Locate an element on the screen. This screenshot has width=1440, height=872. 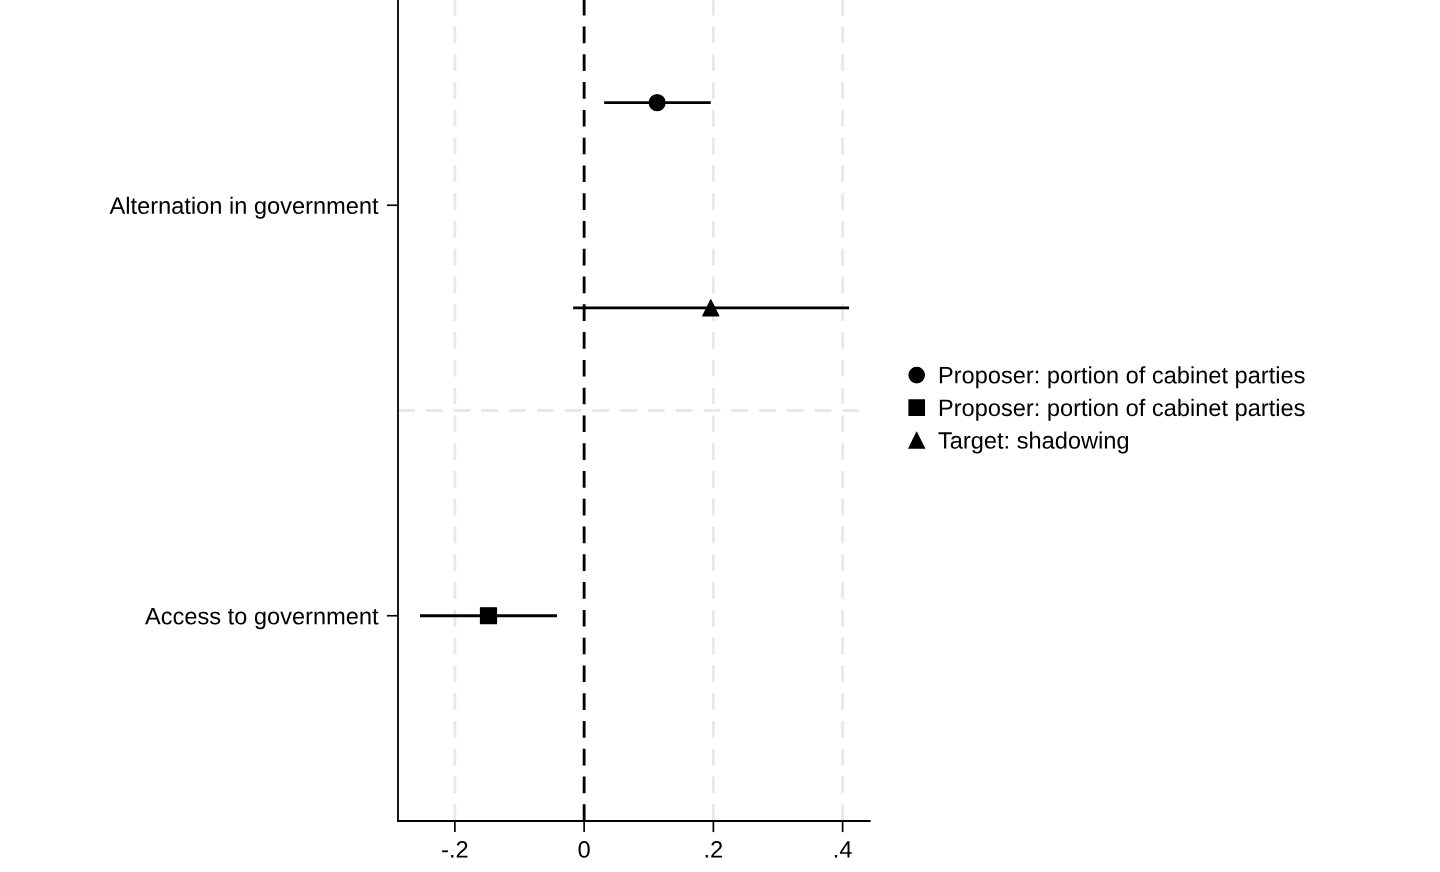
x-tick-label: .4 is located at coordinates (843, 849).